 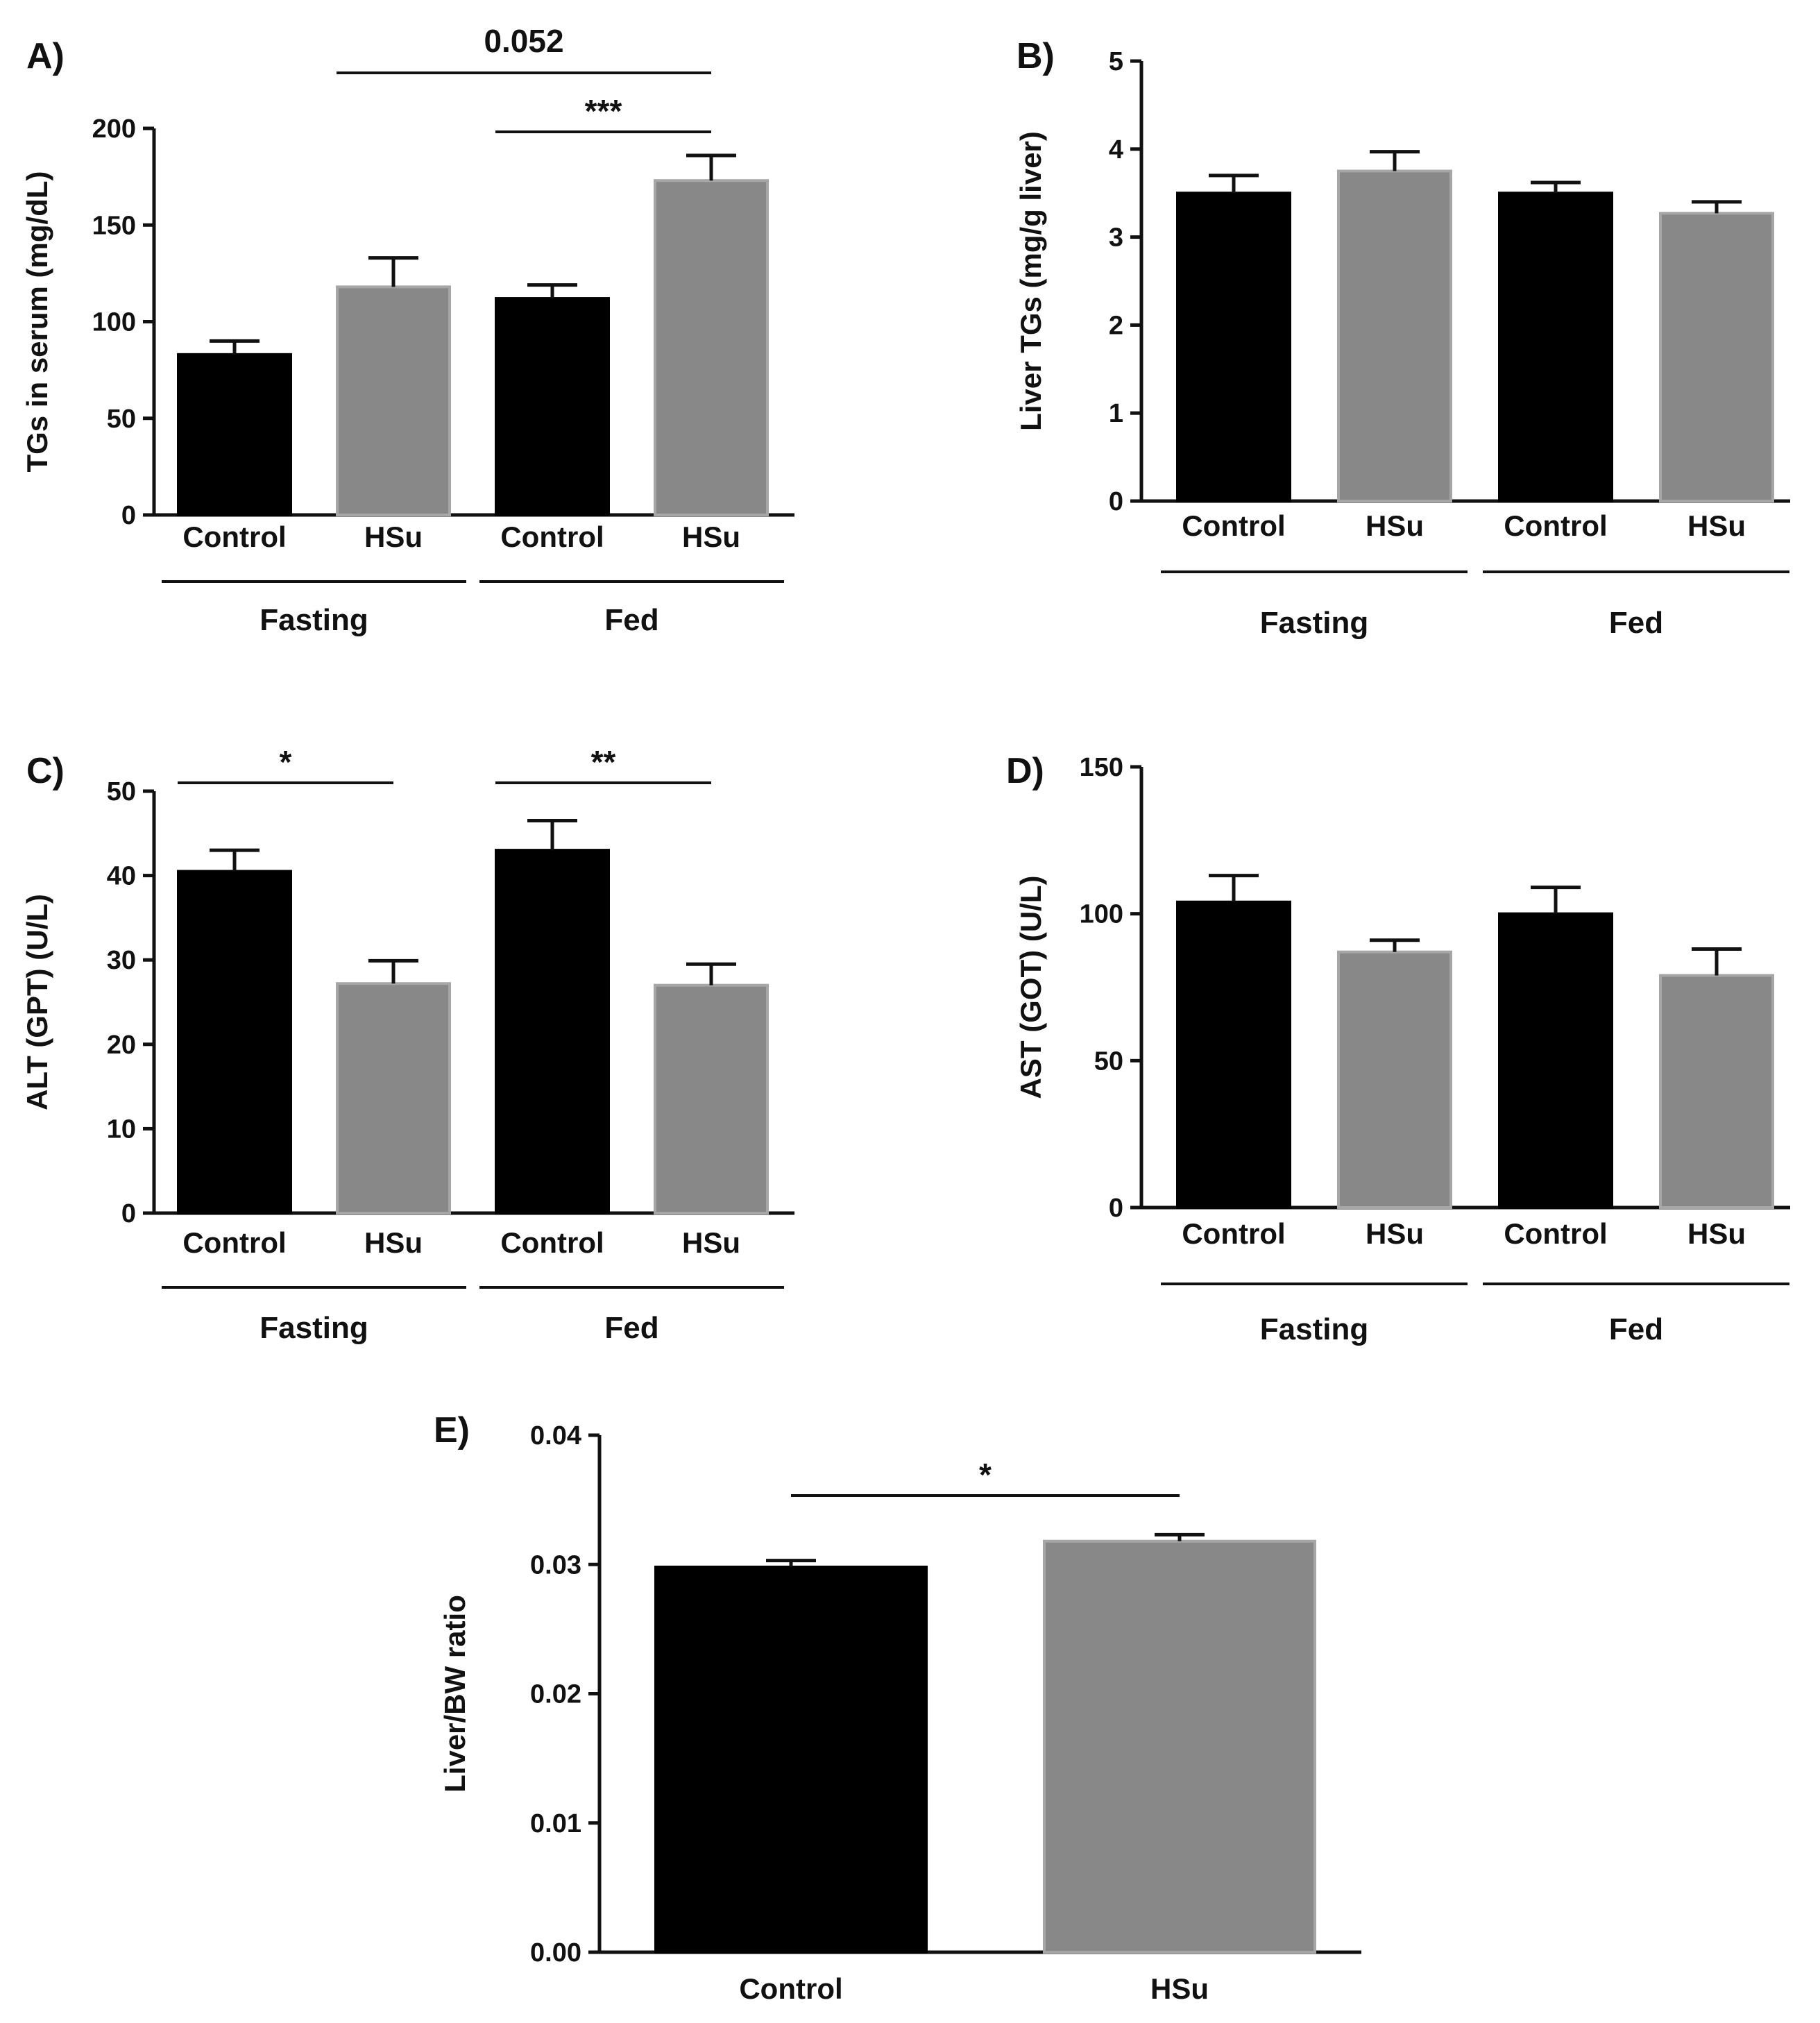 I want to click on y-tick-label: 200, so click(x=114, y=129).